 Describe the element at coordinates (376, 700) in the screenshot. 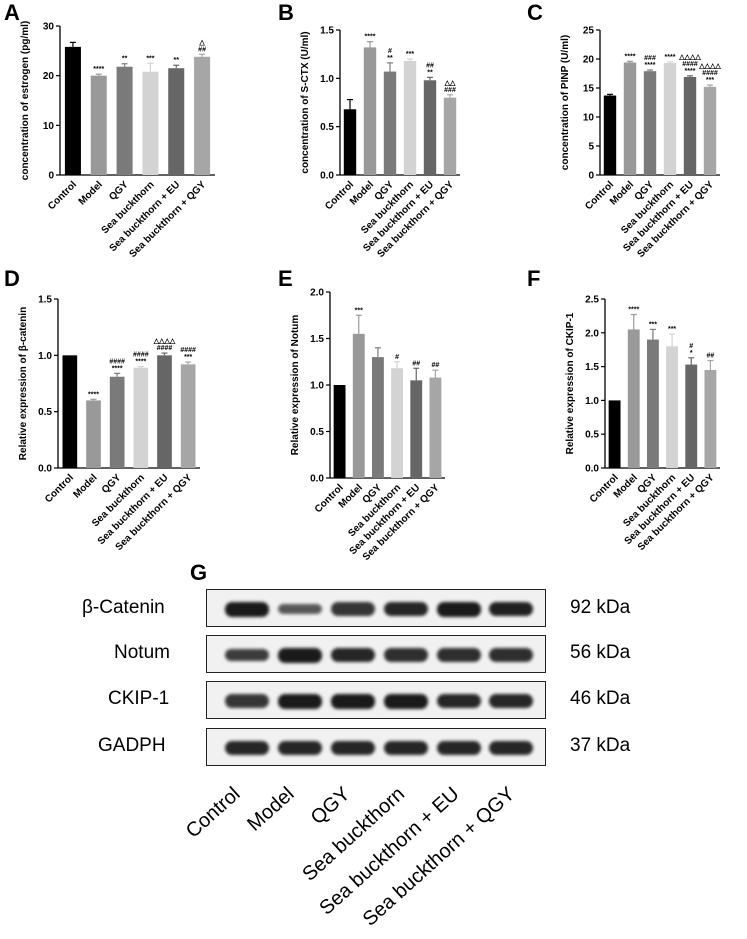

I see `blot-row-ckip1` at that location.